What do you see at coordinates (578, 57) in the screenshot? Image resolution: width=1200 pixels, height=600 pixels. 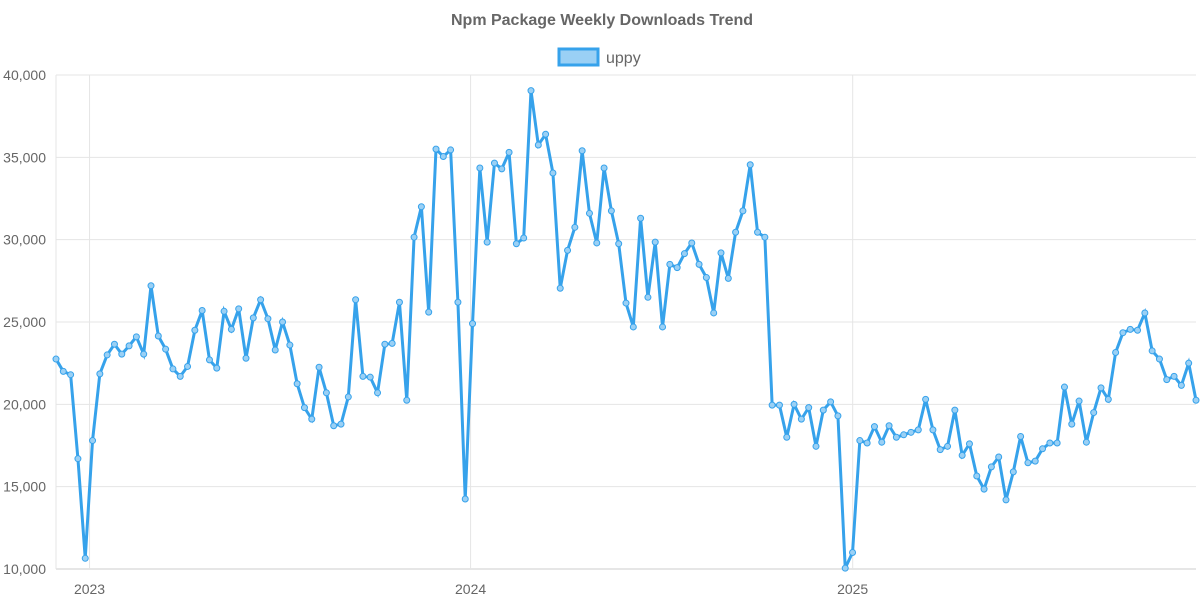 I see `legend-swatch` at bounding box center [578, 57].